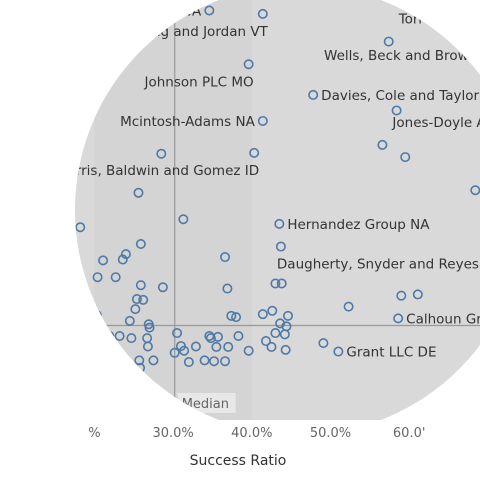  Describe the element at coordinates (400, 96) in the screenshot. I see `point-label: Davies, Cole and Taylor` at that location.